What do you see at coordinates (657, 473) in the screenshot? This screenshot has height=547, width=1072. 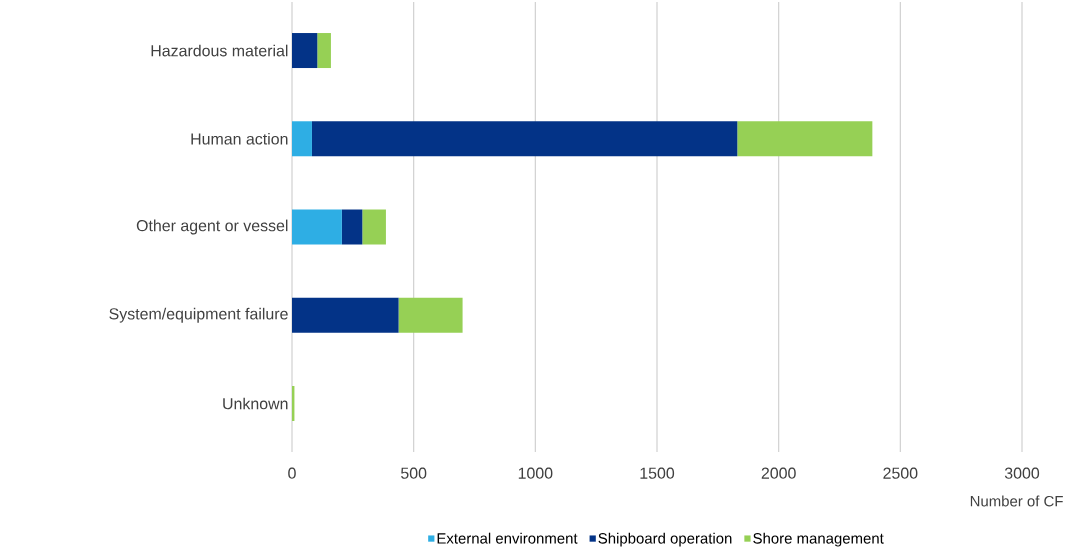 I see `x-tick-label: 1500` at bounding box center [657, 473].